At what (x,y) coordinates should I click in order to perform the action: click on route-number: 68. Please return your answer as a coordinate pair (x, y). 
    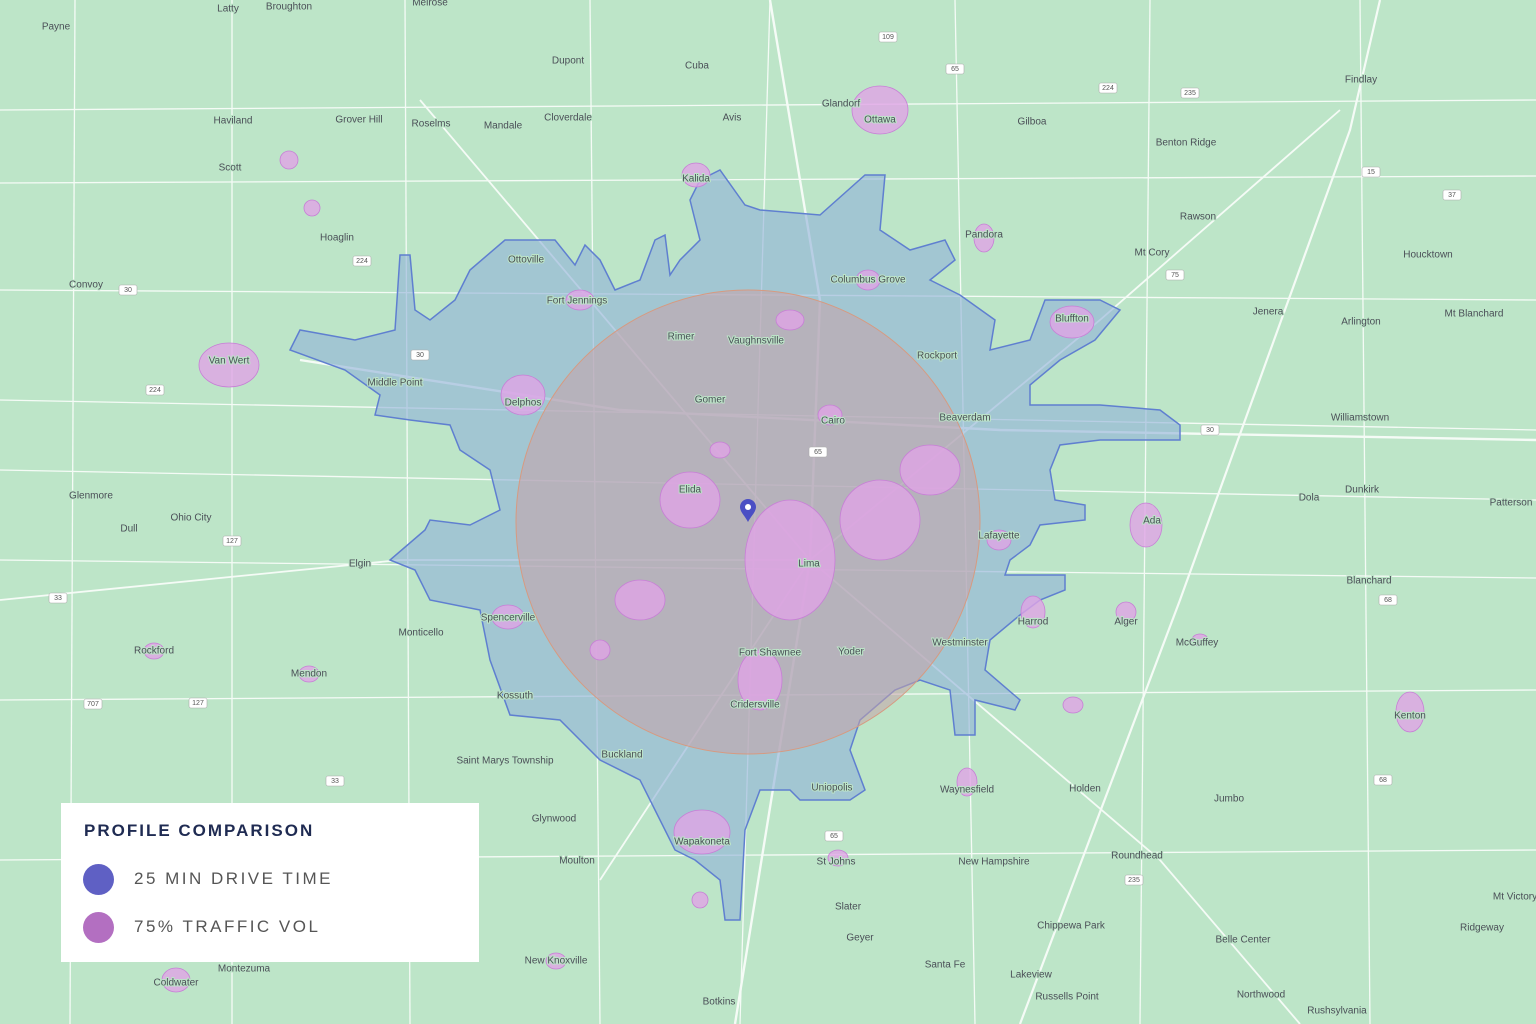
    Looking at the image, I should click on (1388, 600).